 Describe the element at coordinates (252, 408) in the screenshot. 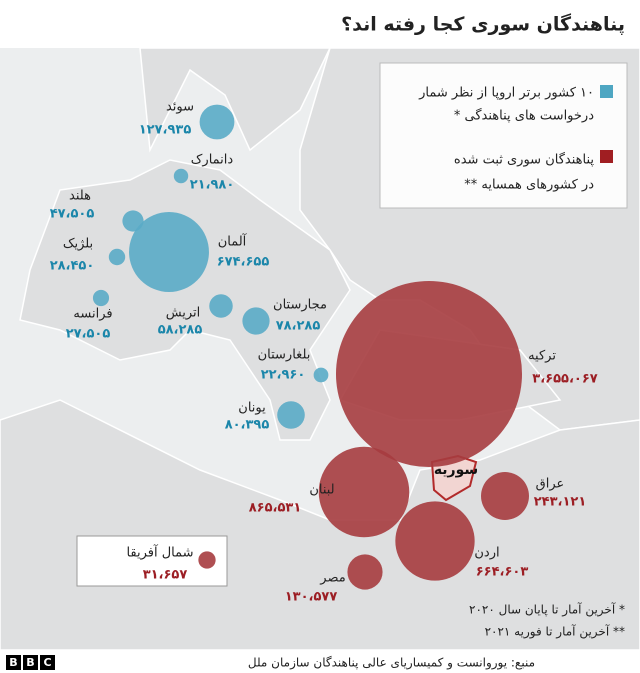

I see `country-name: یونان` at that location.